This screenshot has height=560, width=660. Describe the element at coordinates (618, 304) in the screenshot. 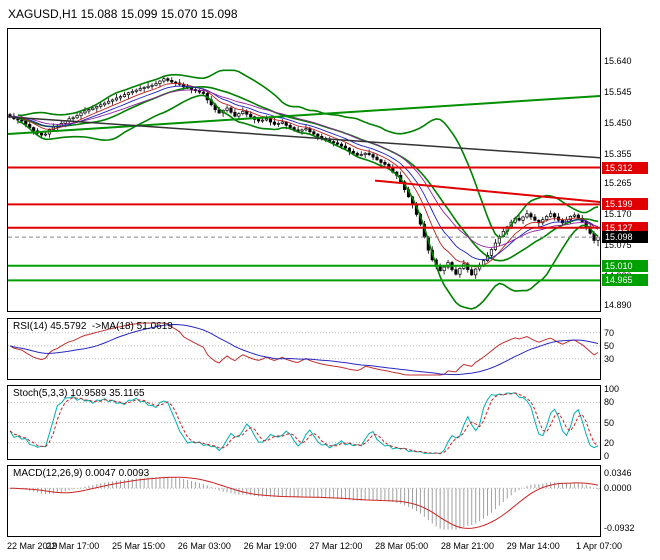

I see `price-axis-label: 14.890` at that location.